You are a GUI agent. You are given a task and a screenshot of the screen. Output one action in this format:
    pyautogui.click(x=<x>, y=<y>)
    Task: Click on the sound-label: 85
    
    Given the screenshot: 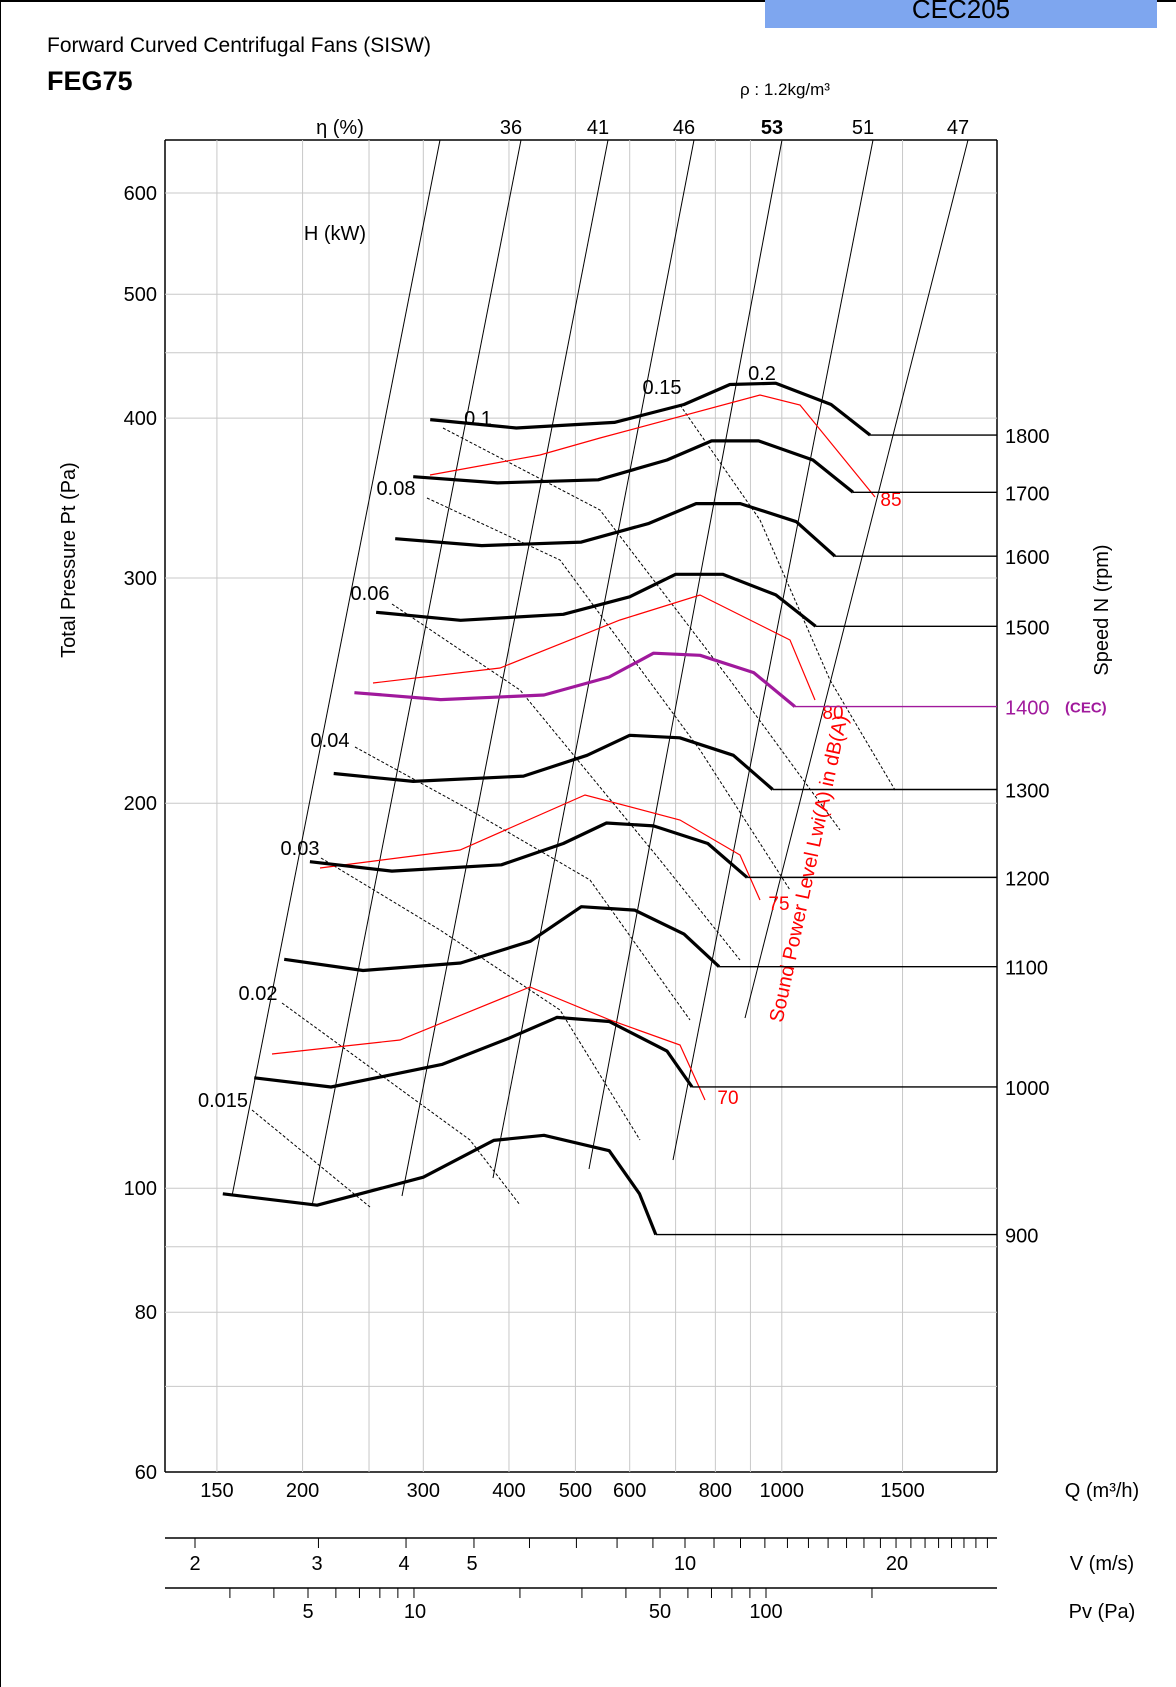 What is the action you would take?
    pyautogui.click(x=890, y=500)
    